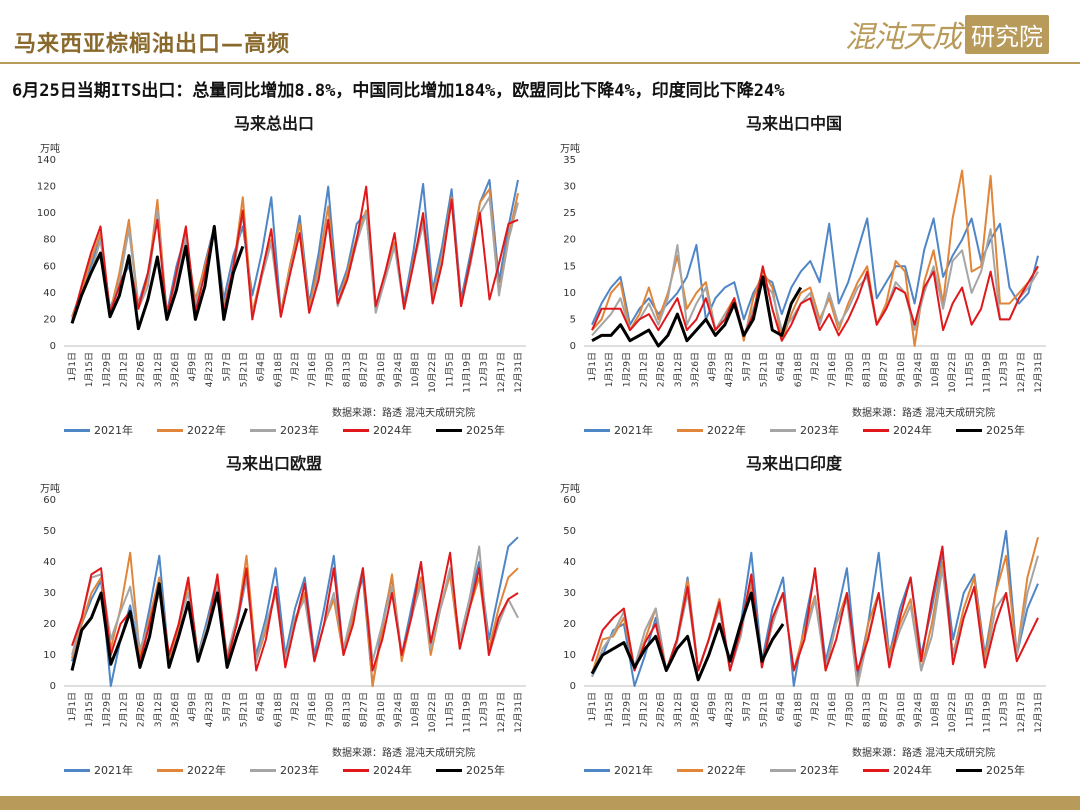 This screenshot has width=1080, height=810. Describe the element at coordinates (46, 187) in the screenshot. I see `y-tick-label: 120` at that location.